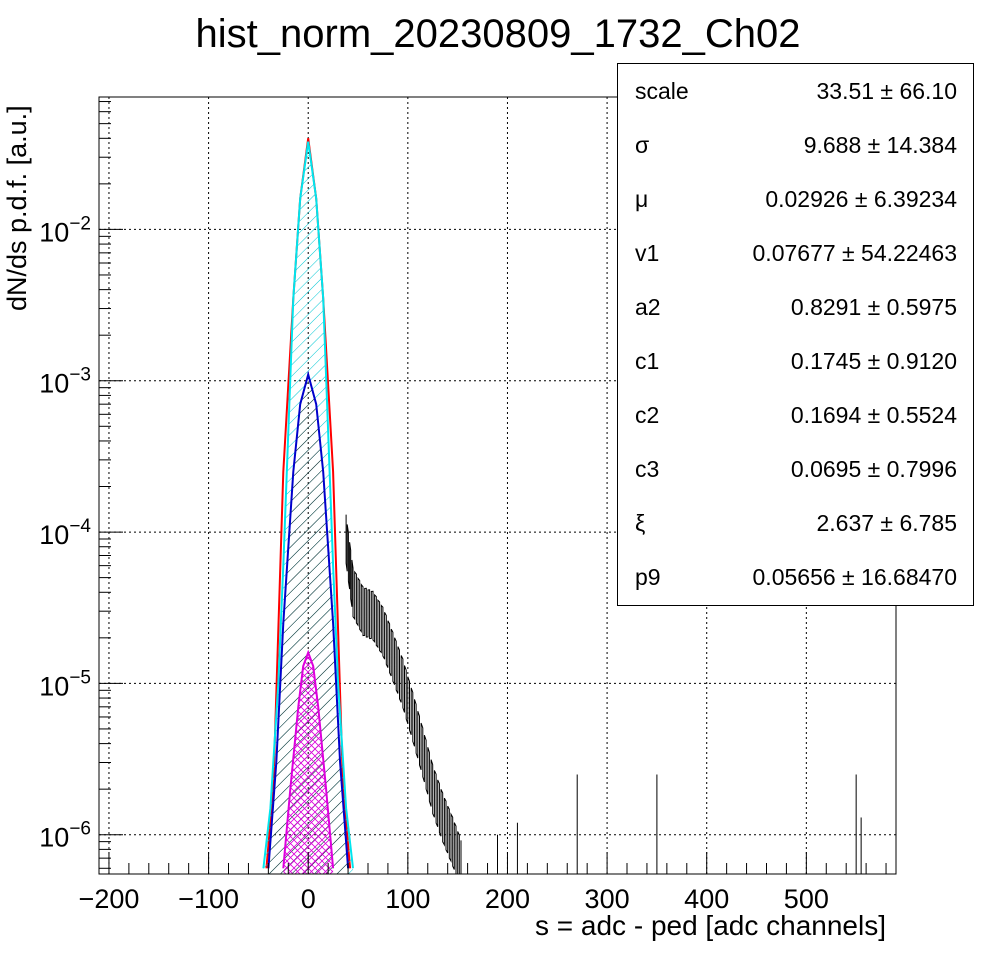 The height and width of the screenshot is (972, 996). I want to click on x-tick-label: 400, so click(706, 899).